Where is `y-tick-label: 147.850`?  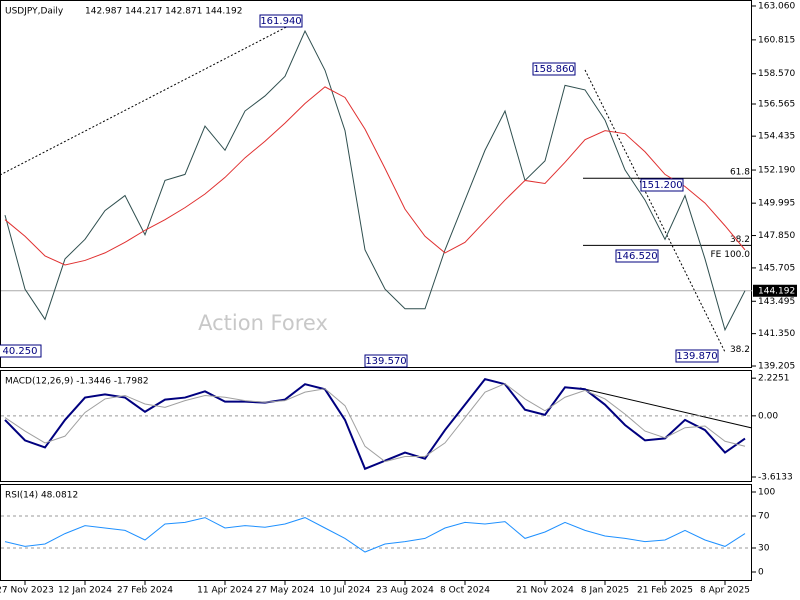 y-tick-label: 147.850 is located at coordinates (776, 236).